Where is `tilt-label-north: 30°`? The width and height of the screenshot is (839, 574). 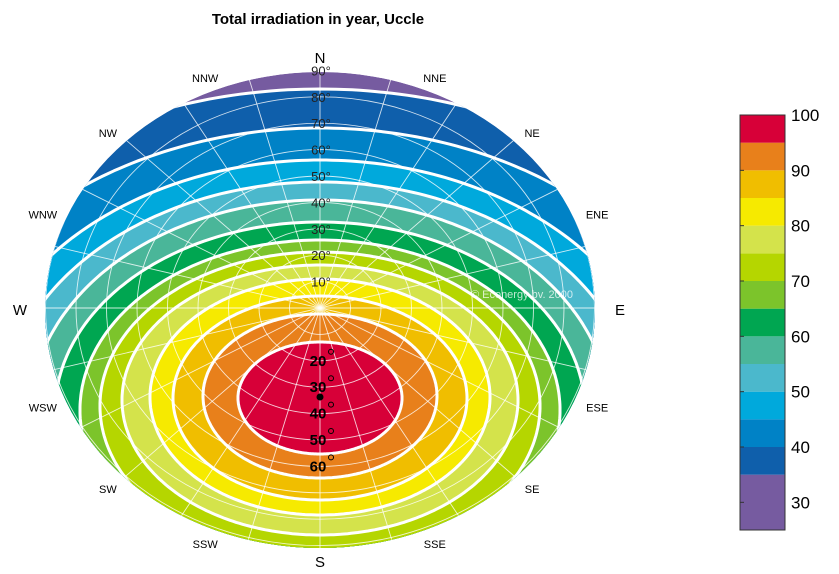
tilt-label-north: 30° is located at coordinates (321, 229).